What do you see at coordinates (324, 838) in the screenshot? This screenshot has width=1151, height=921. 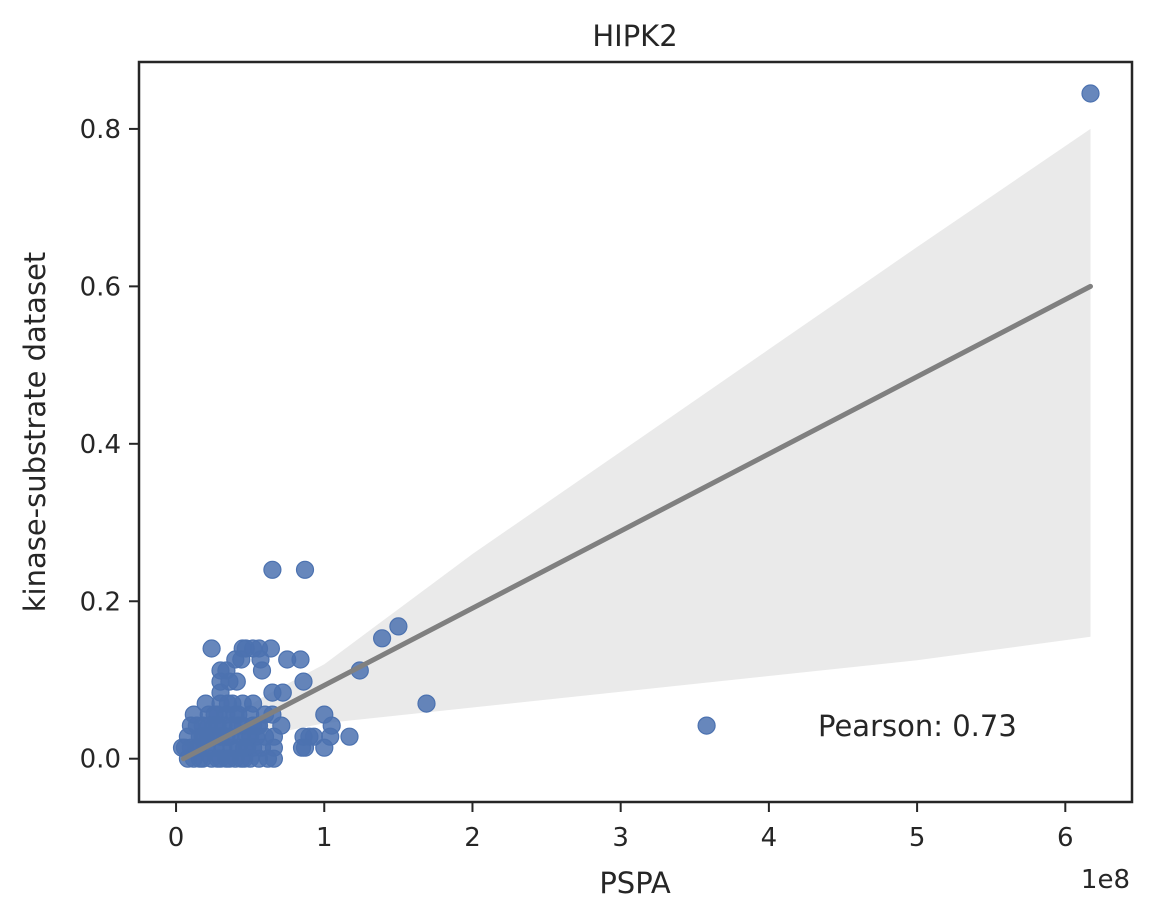 I see `x-tick-label: 1` at bounding box center [324, 838].